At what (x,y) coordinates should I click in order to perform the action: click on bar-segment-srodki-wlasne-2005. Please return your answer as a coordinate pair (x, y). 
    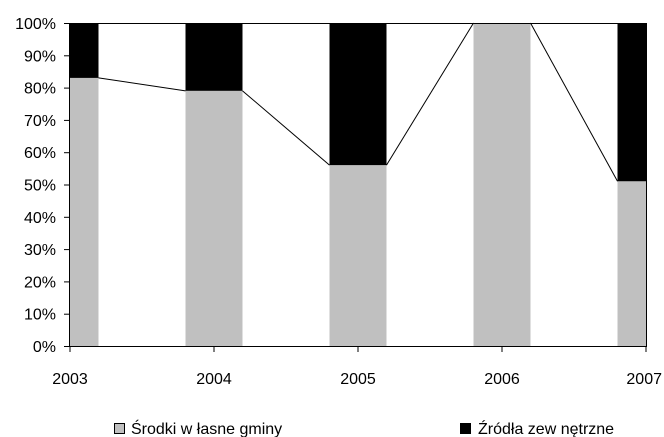
    Looking at the image, I should click on (358, 255).